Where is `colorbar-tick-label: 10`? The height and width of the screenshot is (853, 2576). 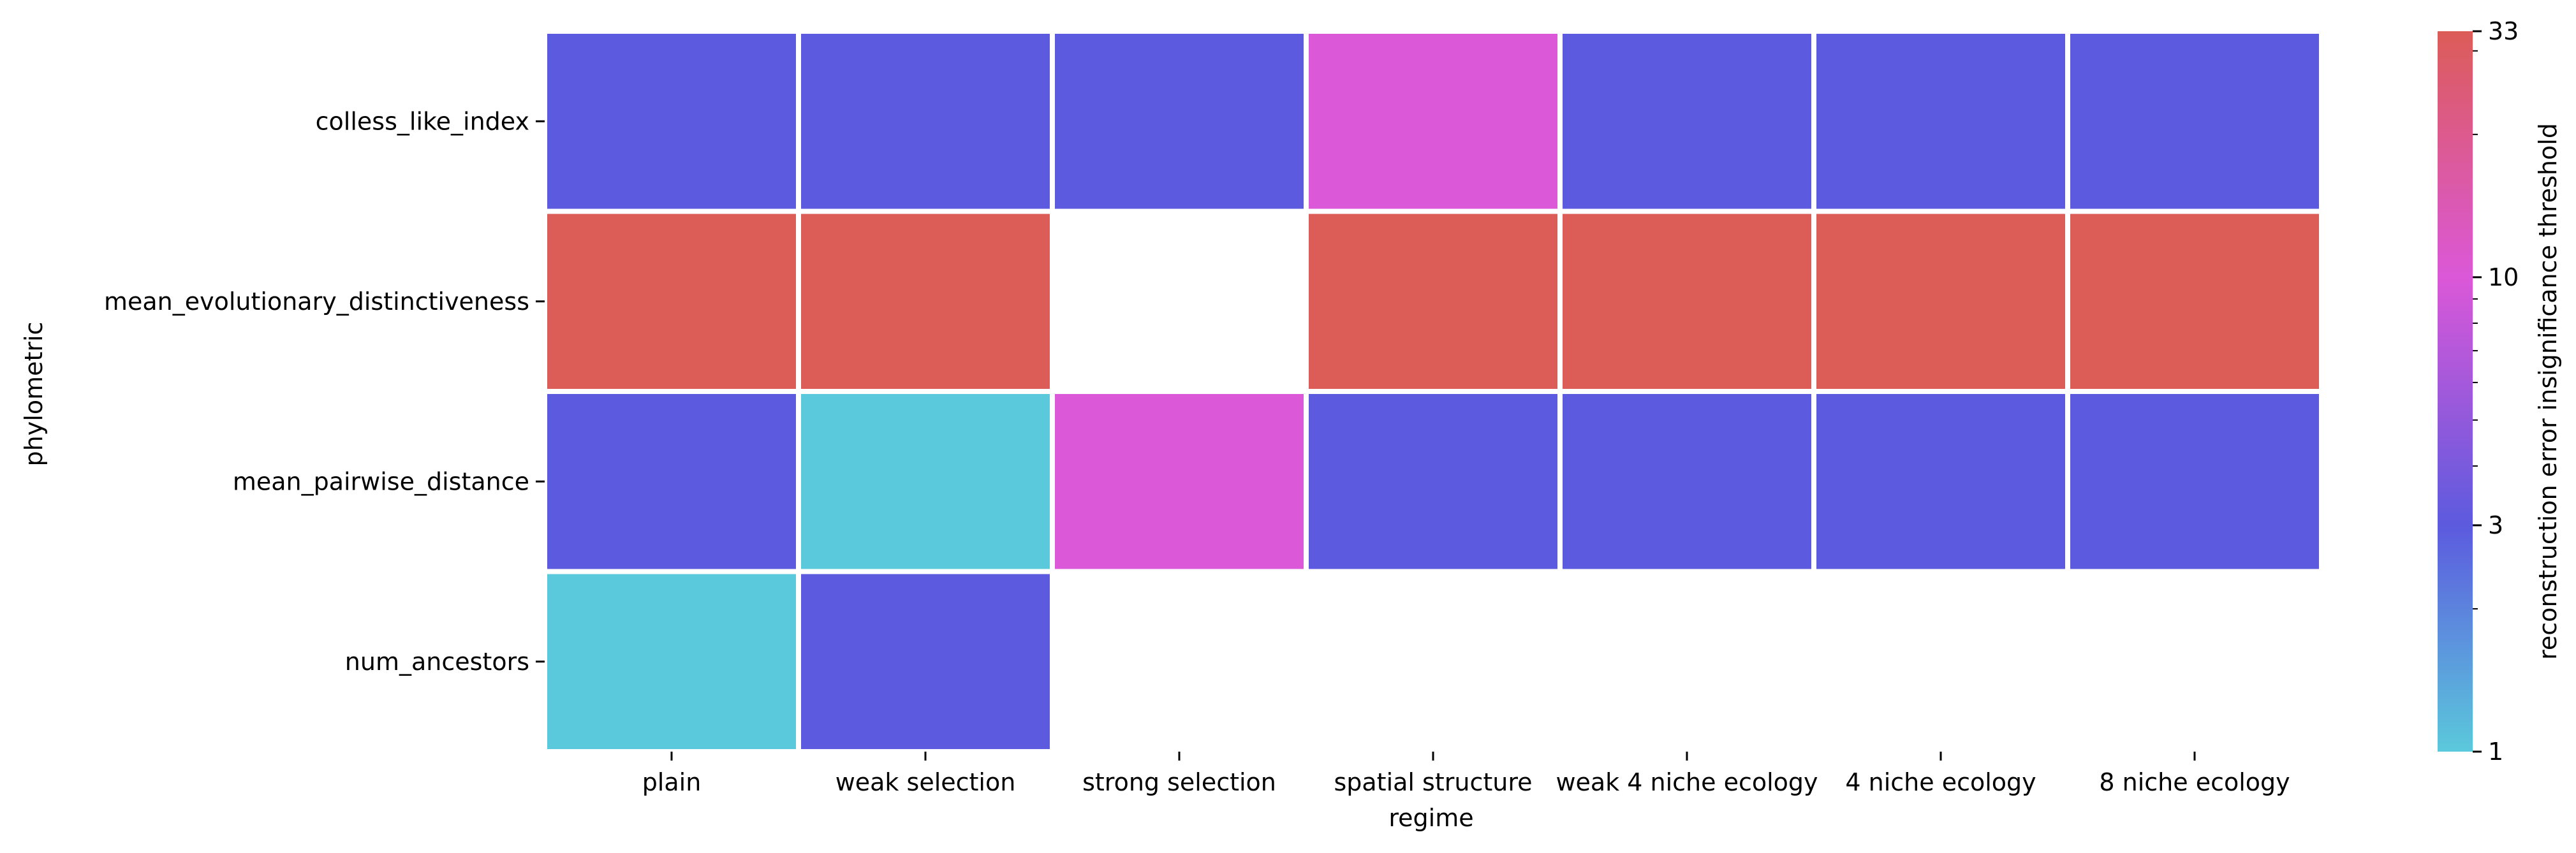 colorbar-tick-label: 10 is located at coordinates (2503, 277).